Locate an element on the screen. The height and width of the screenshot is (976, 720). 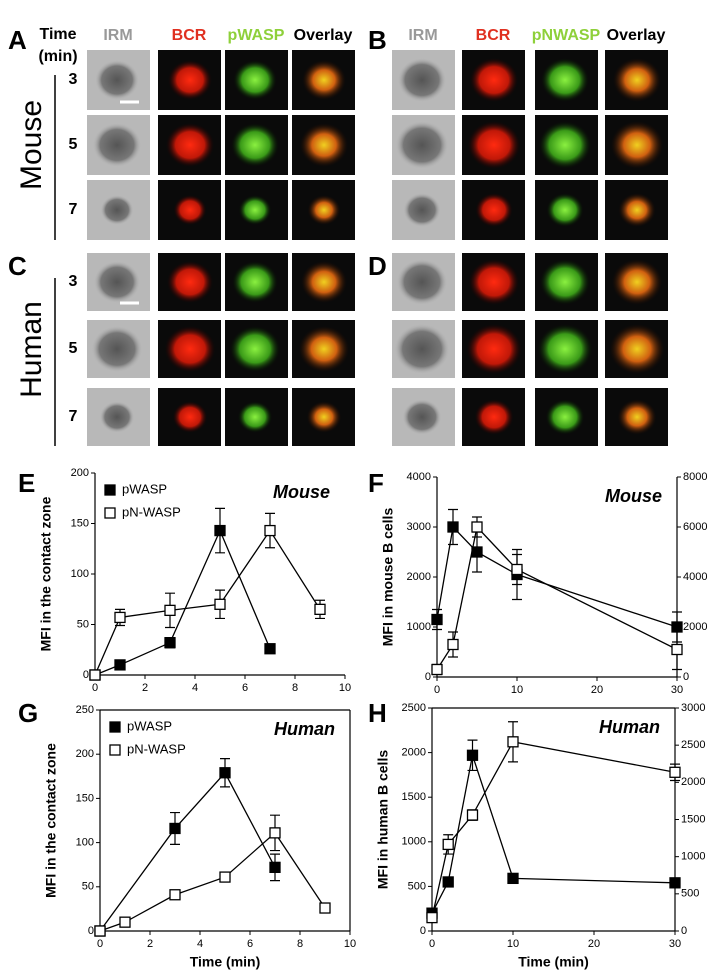
time-header: (min) is located at coordinates (57, 56).